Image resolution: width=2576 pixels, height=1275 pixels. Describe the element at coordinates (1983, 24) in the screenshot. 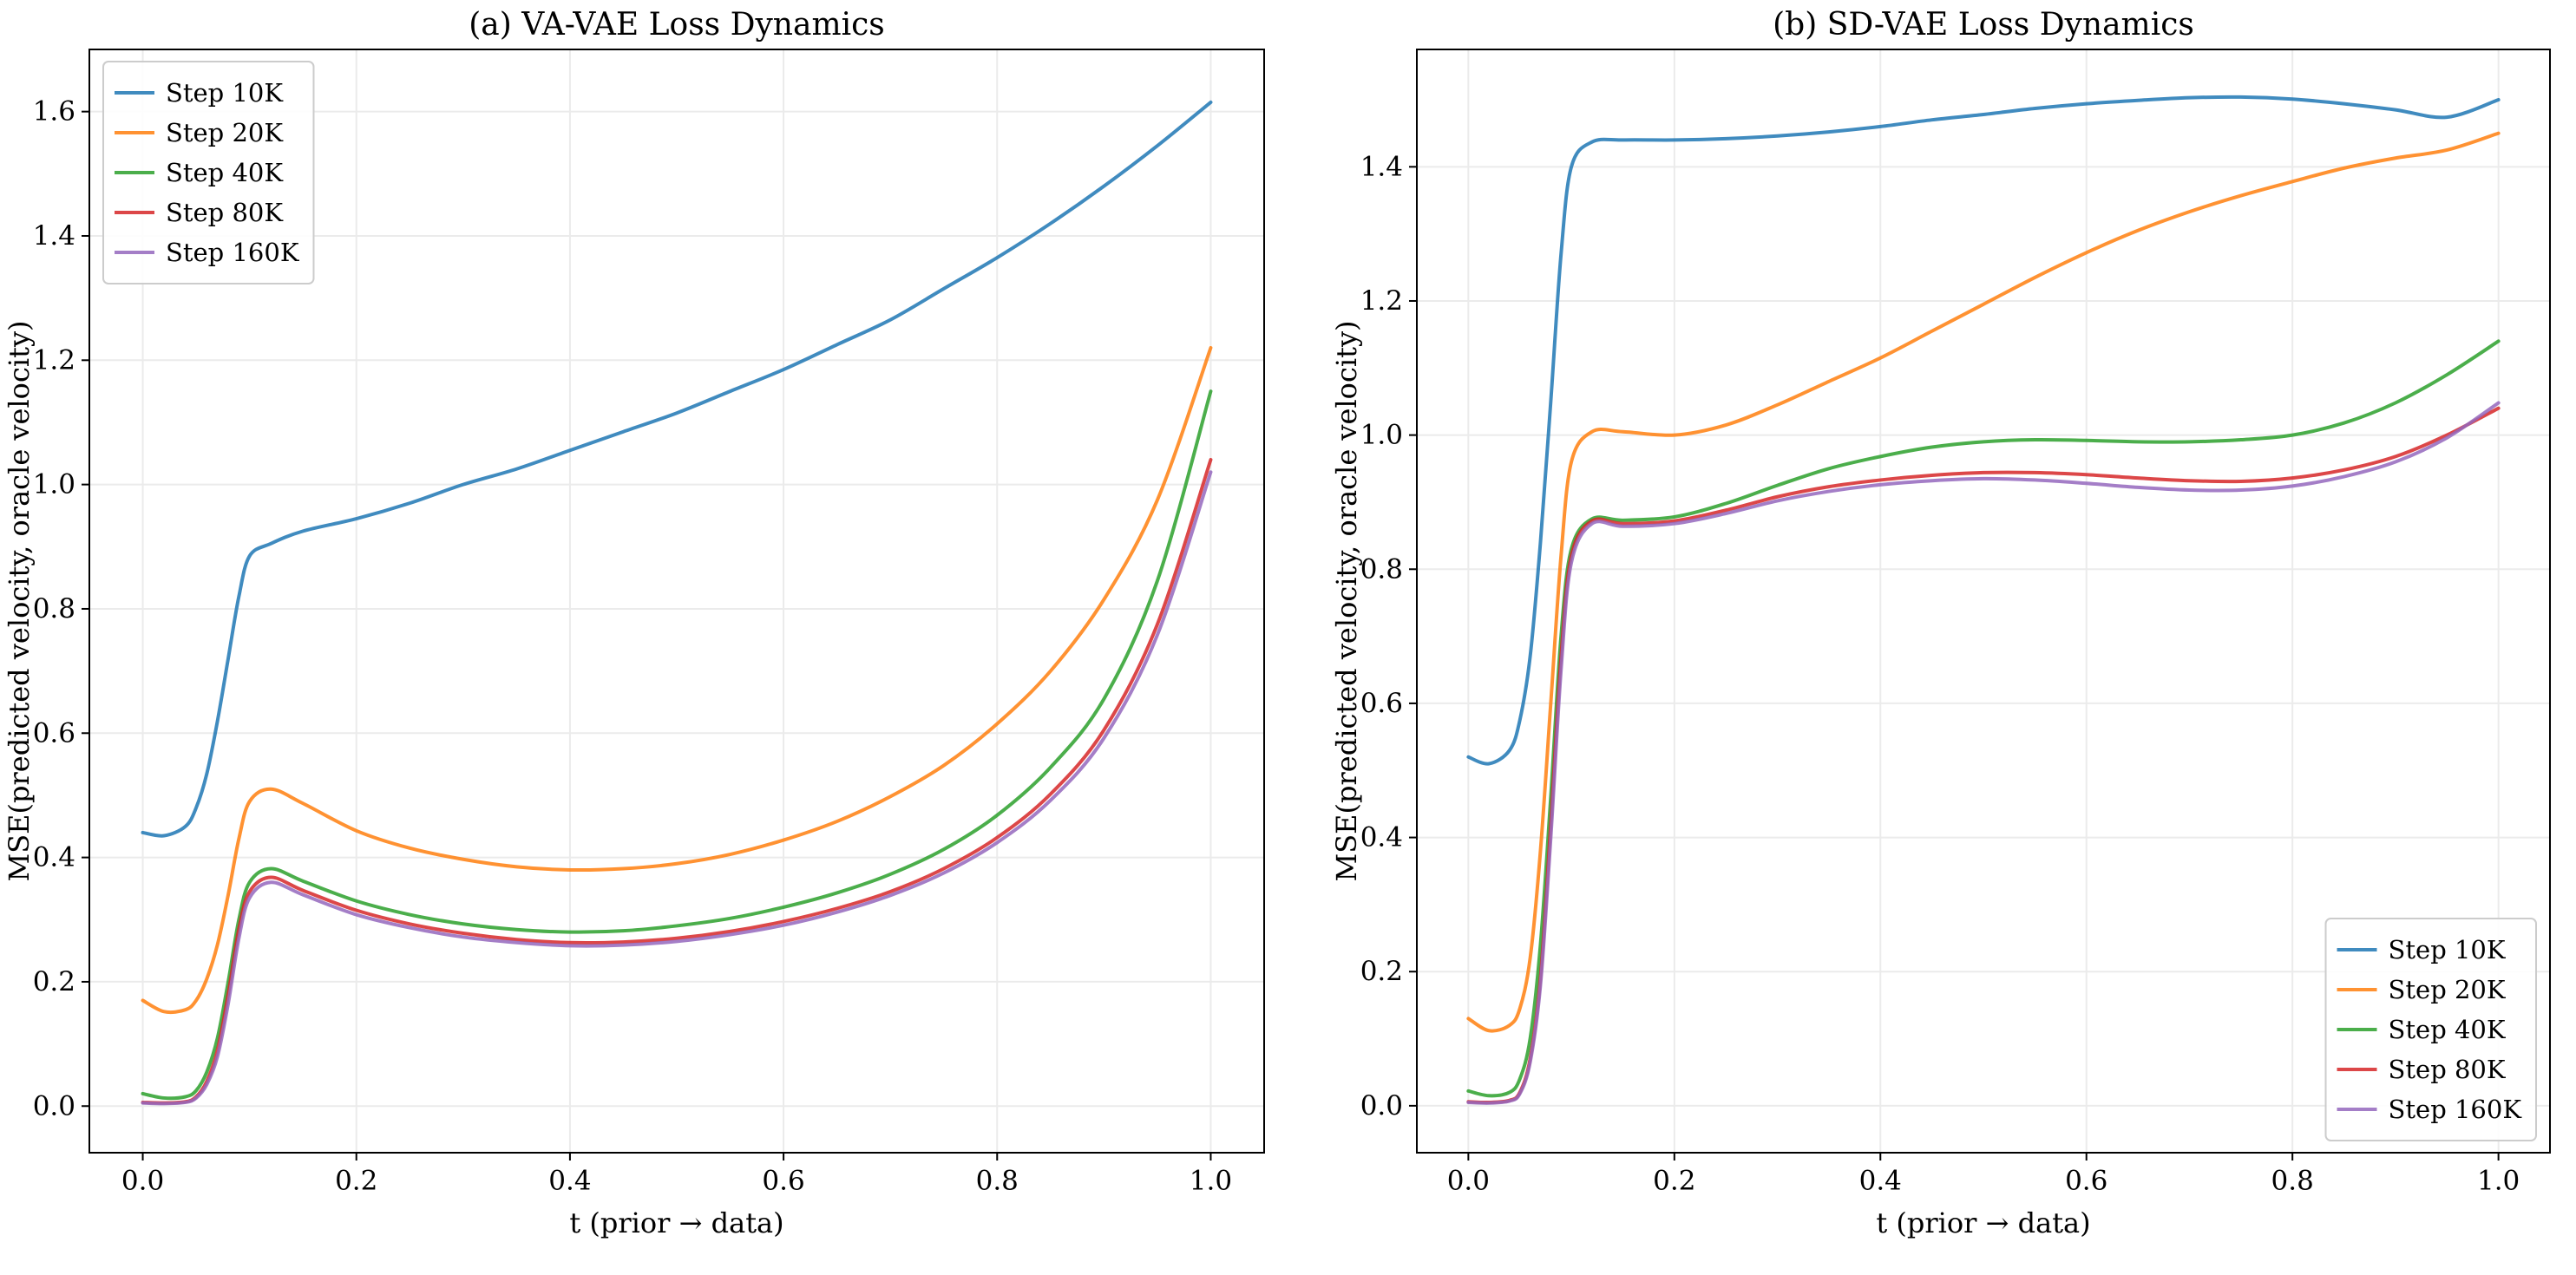

I see `chart-title: (b) SD-VAE Loss Dynamics` at that location.